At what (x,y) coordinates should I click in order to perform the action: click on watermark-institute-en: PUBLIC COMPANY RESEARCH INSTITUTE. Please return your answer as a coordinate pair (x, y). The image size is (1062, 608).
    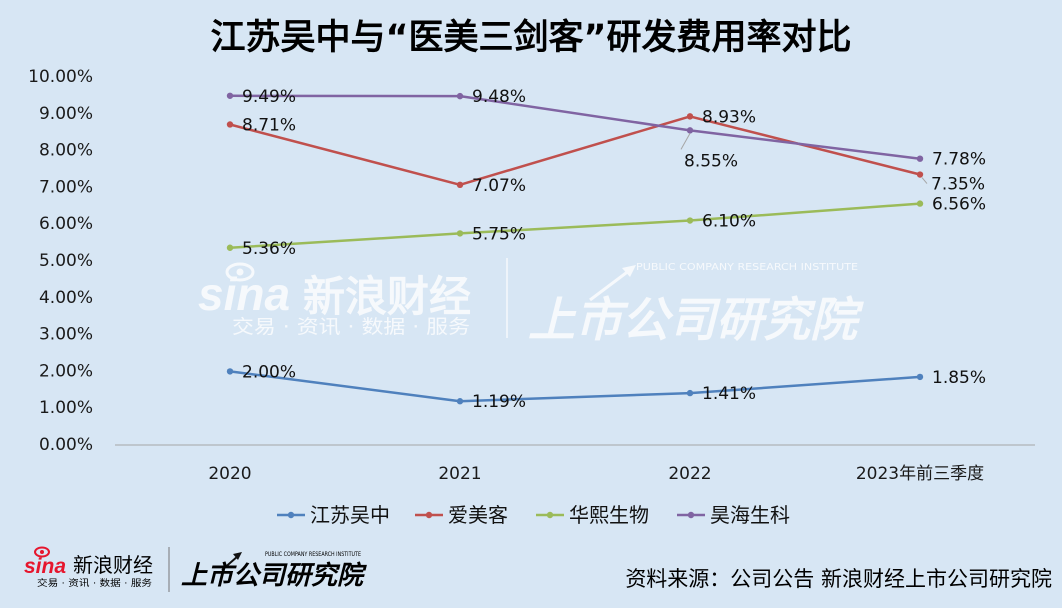
    Looking at the image, I should click on (747, 267).